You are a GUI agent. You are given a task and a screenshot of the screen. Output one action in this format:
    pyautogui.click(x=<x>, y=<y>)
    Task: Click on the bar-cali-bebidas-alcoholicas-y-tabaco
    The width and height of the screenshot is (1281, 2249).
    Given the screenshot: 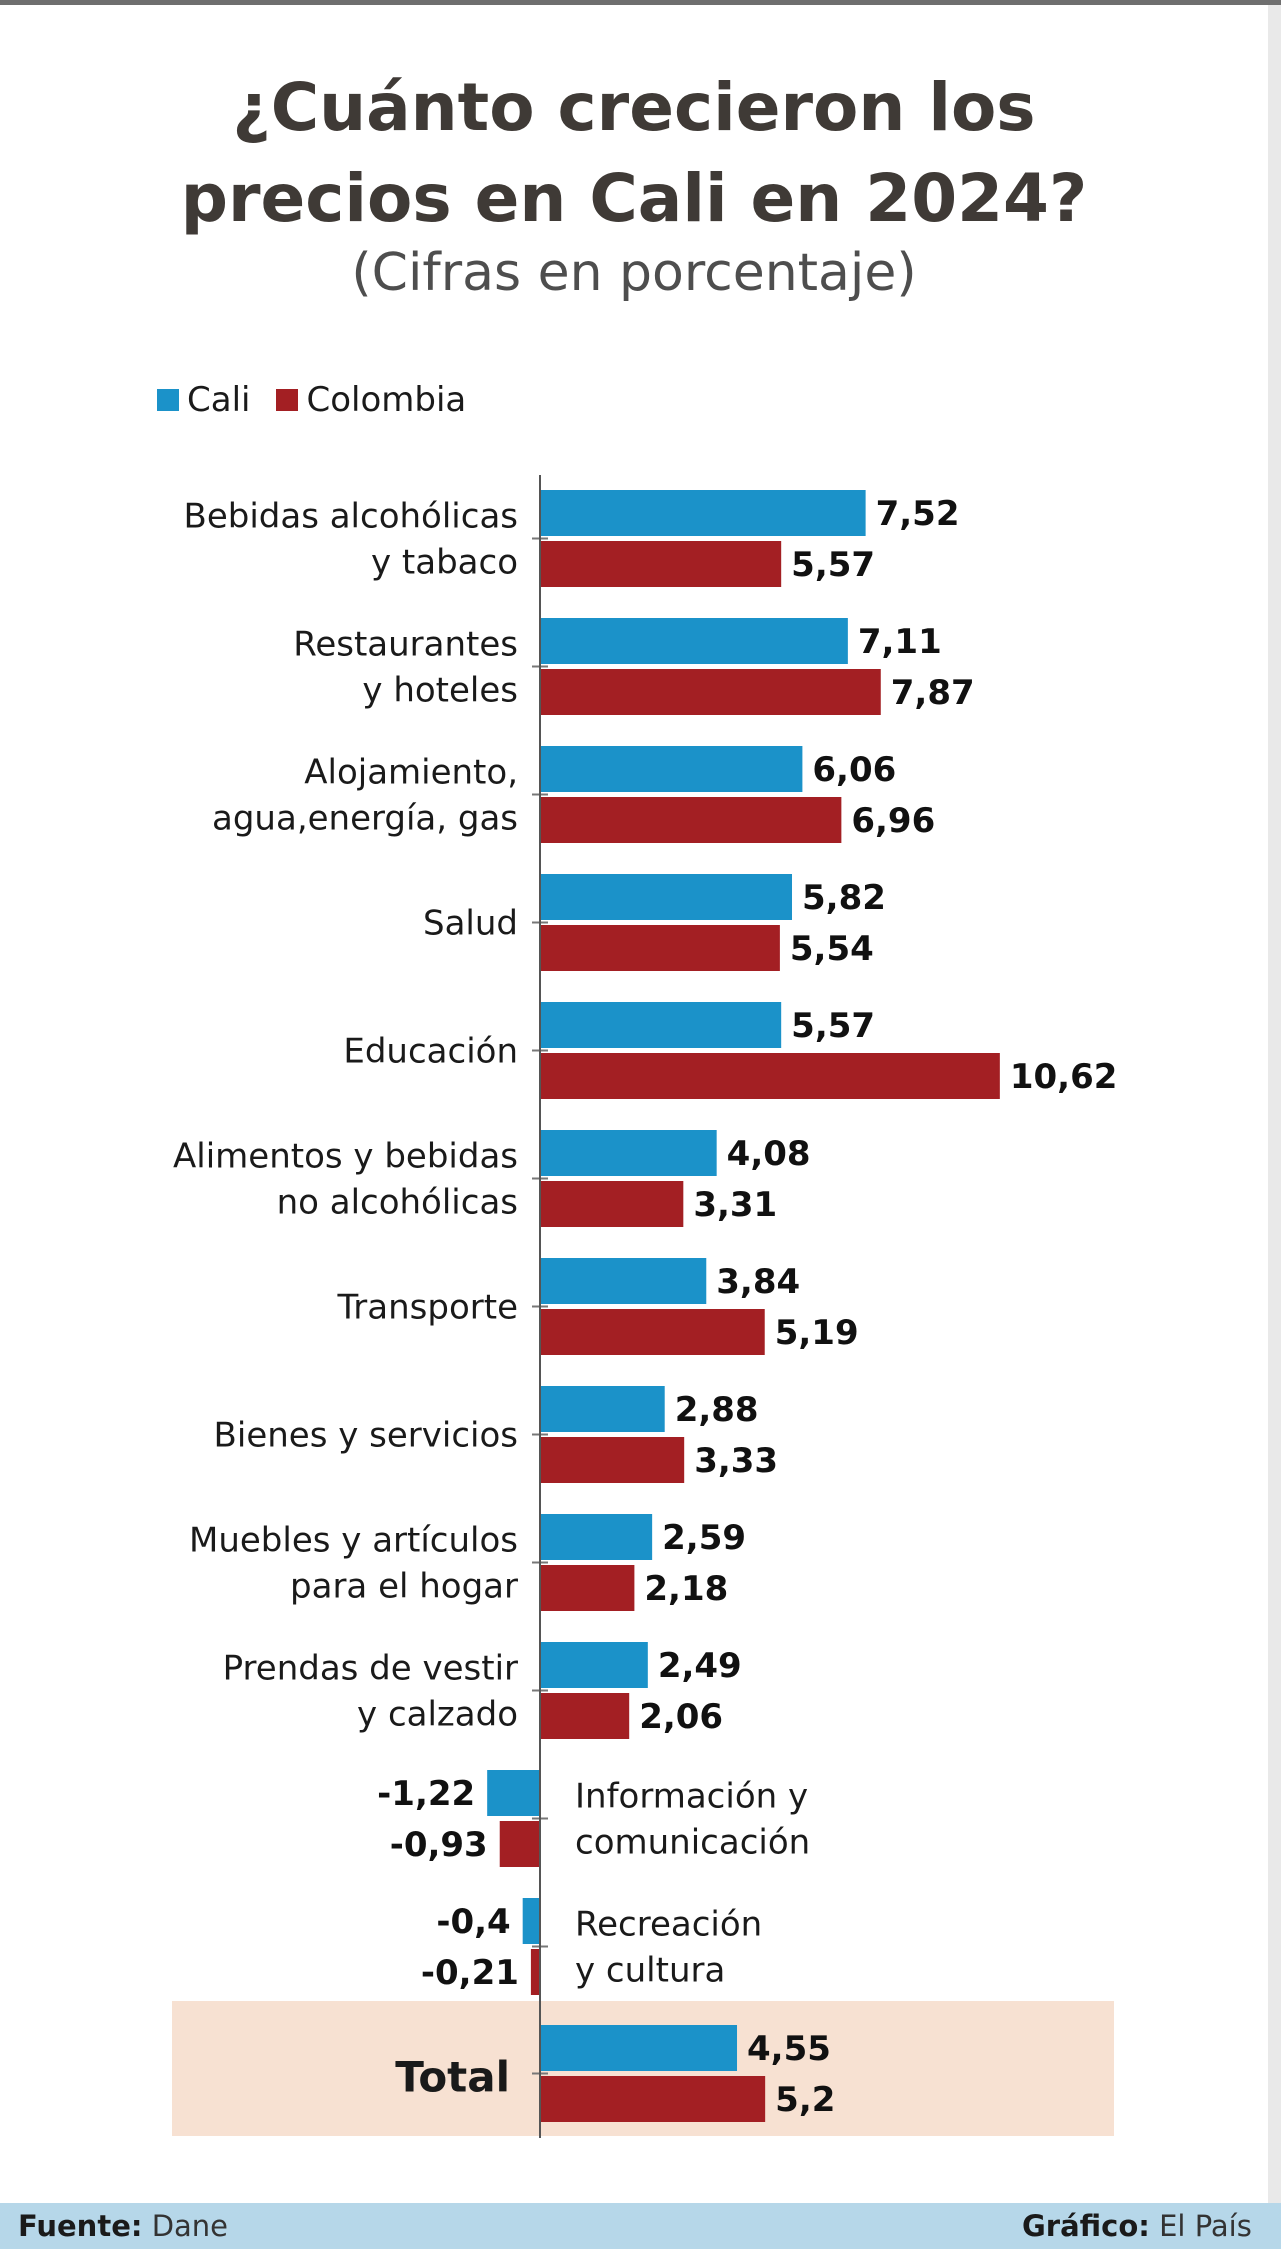 What is the action you would take?
    pyautogui.click(x=703, y=513)
    